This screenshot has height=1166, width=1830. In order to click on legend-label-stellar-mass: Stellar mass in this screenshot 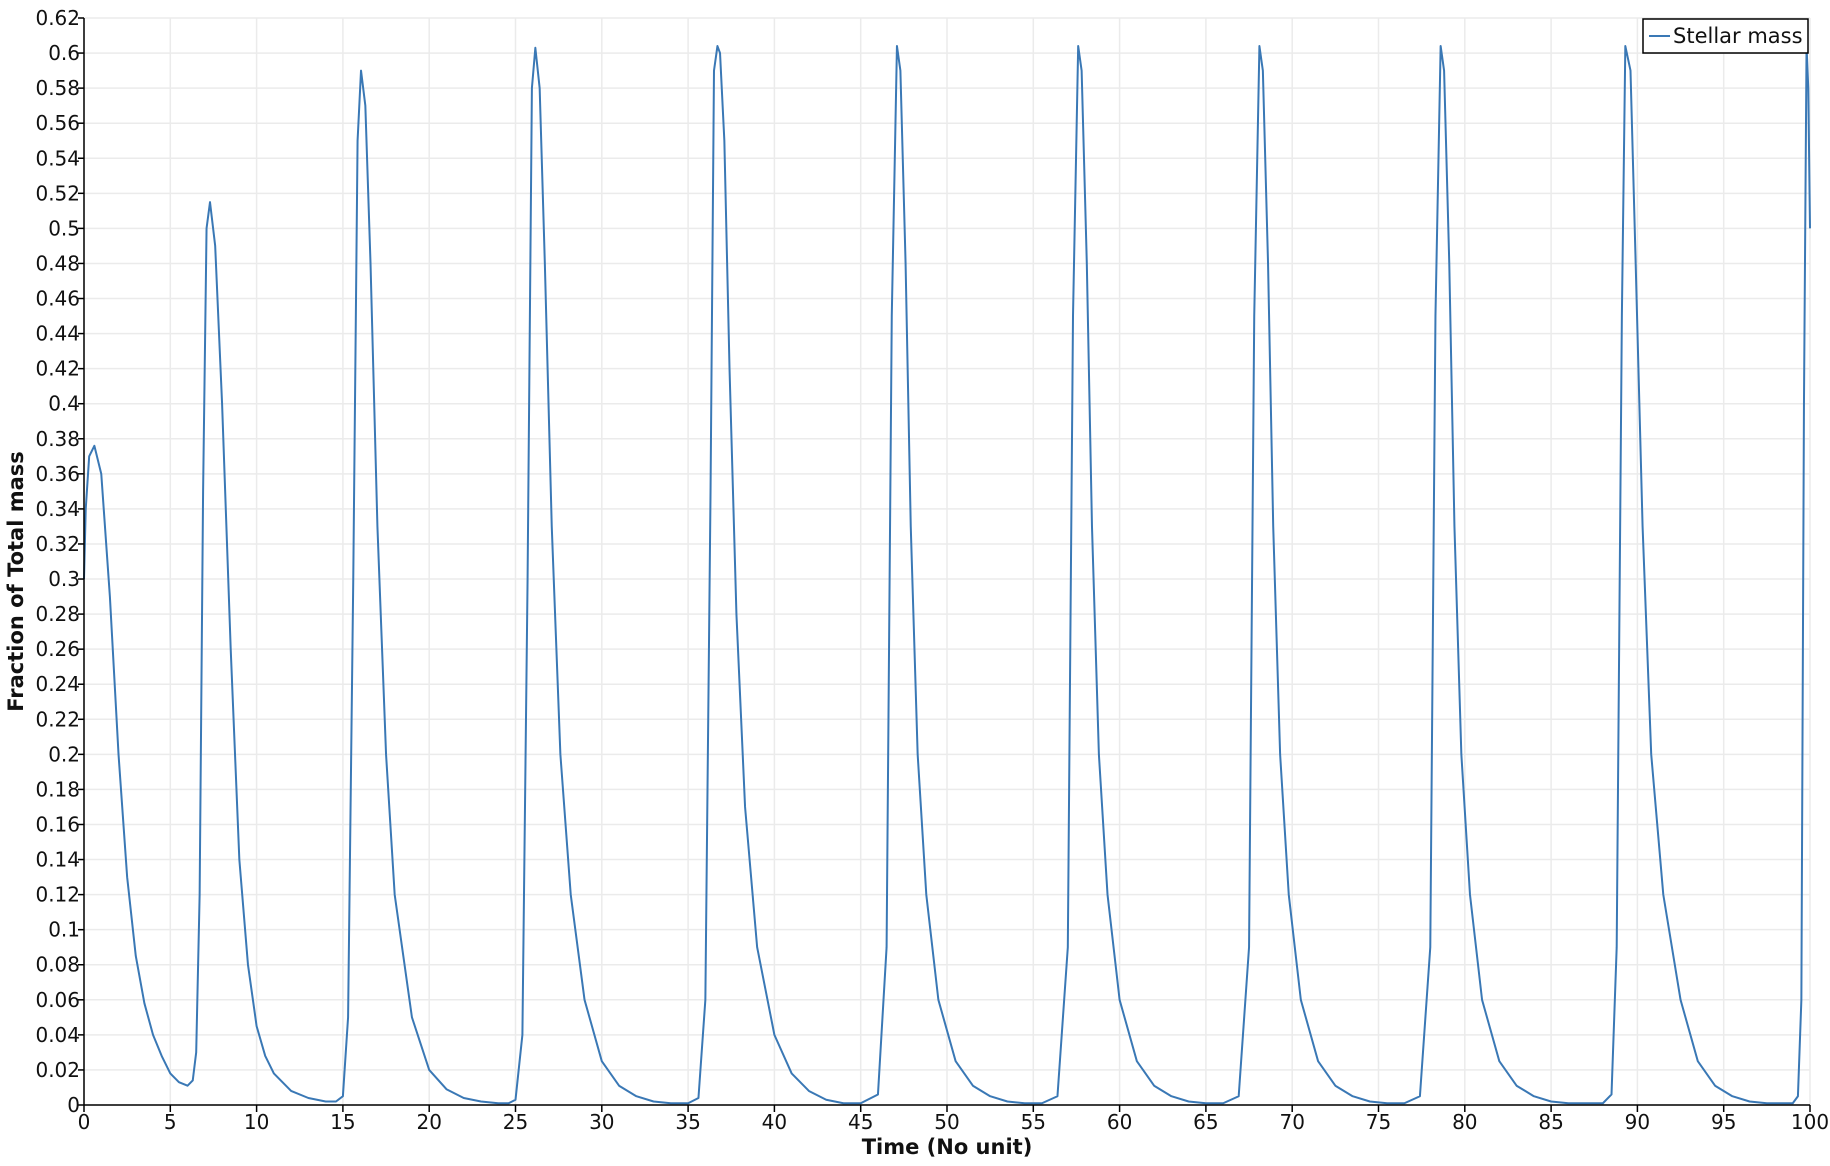, I will do `click(1738, 36)`.